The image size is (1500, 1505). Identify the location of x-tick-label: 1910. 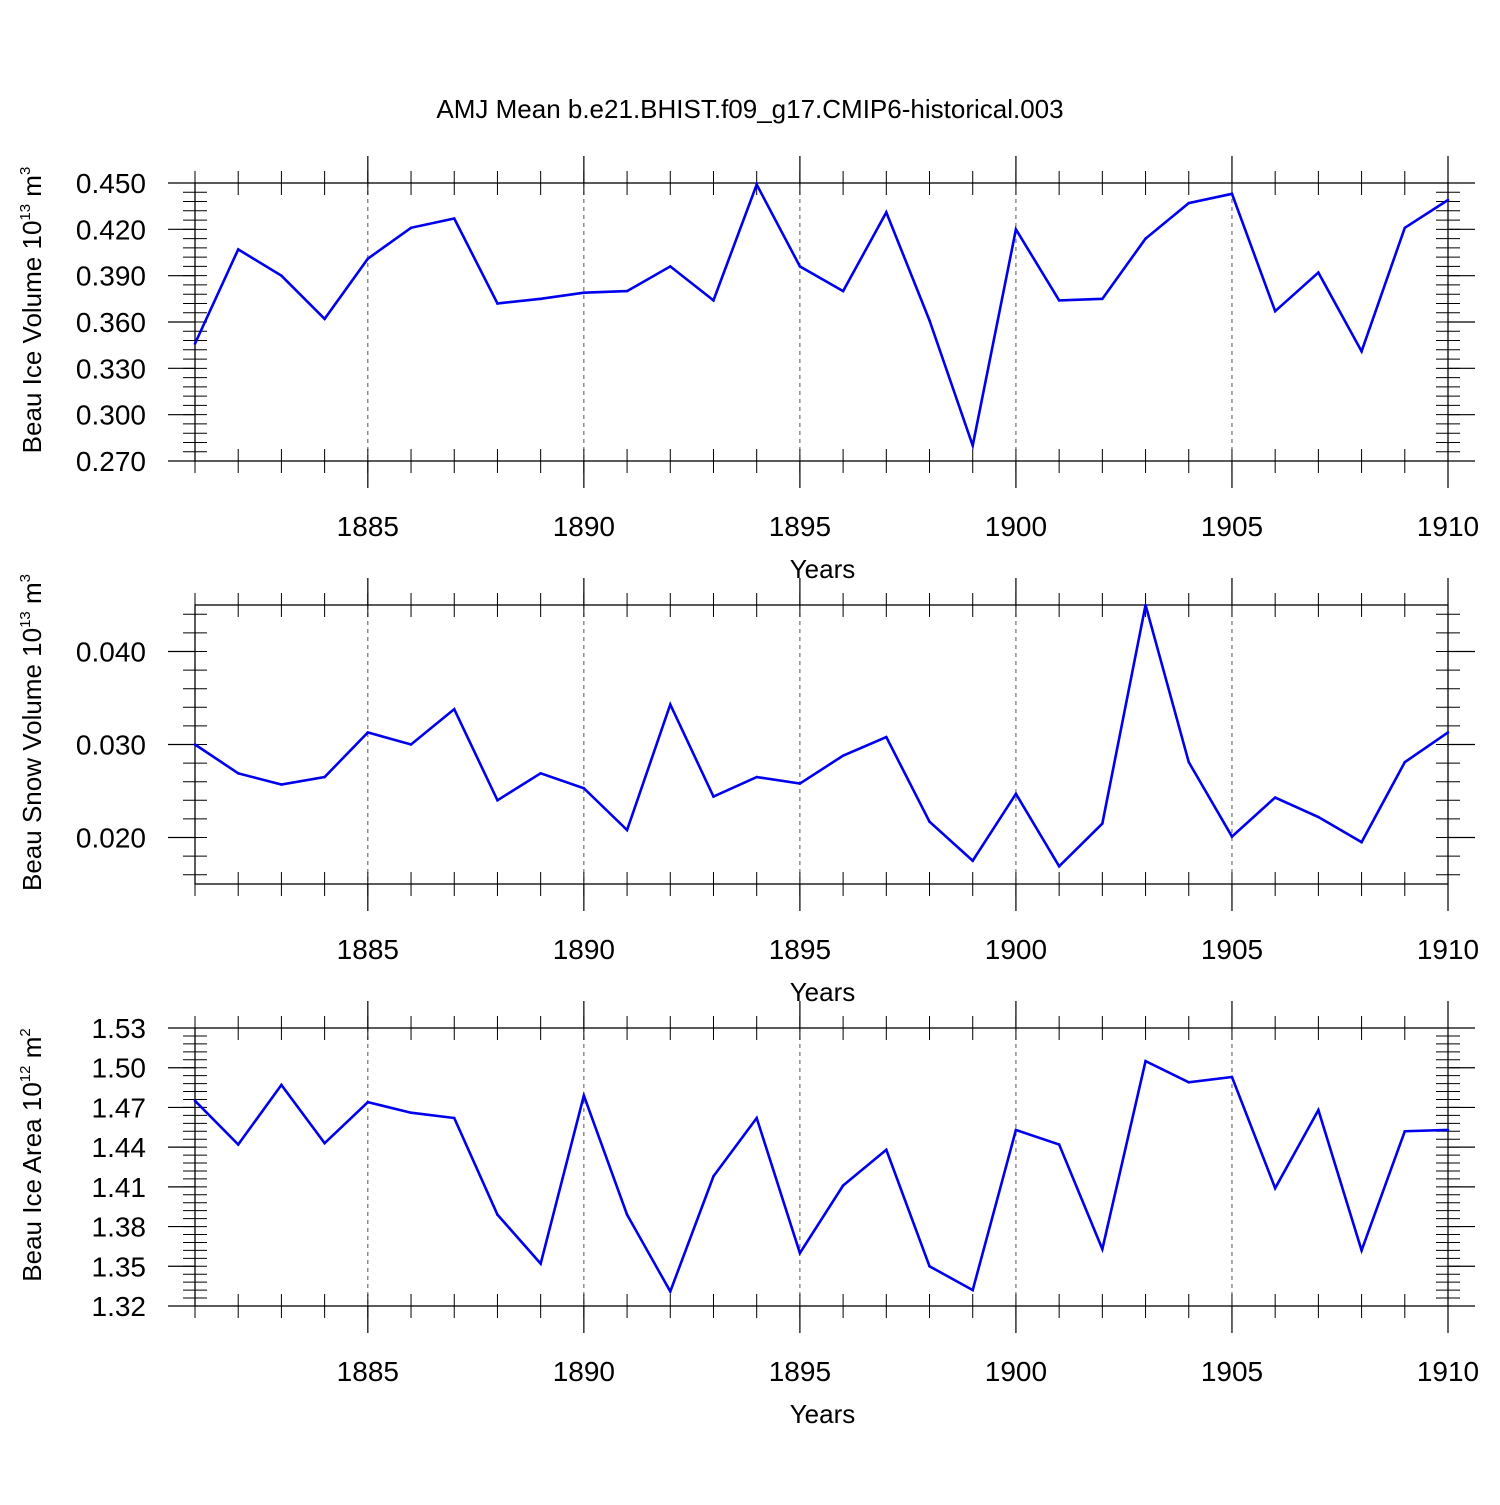
(1448, 949).